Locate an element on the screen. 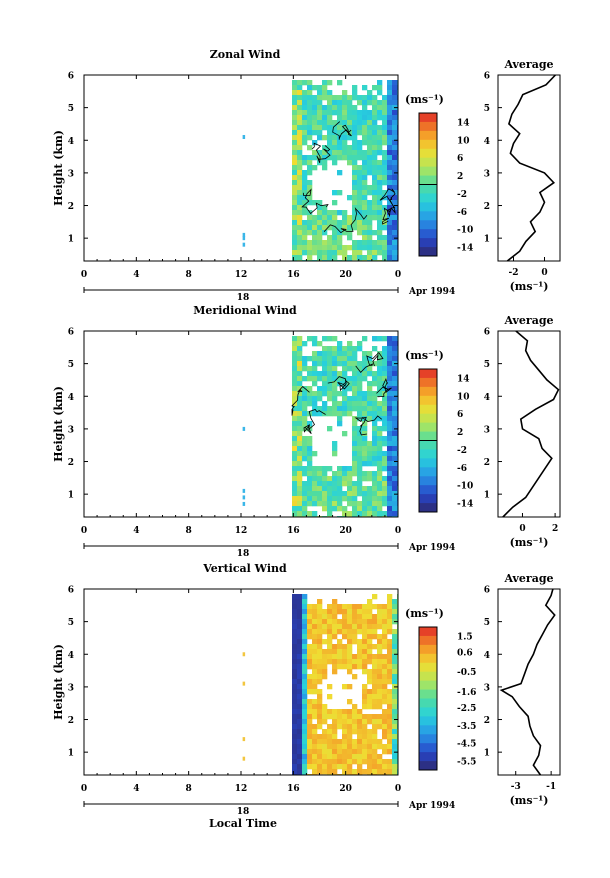 This screenshot has height=878, width=610. y-tick-label: 4 is located at coordinates (71, 656).